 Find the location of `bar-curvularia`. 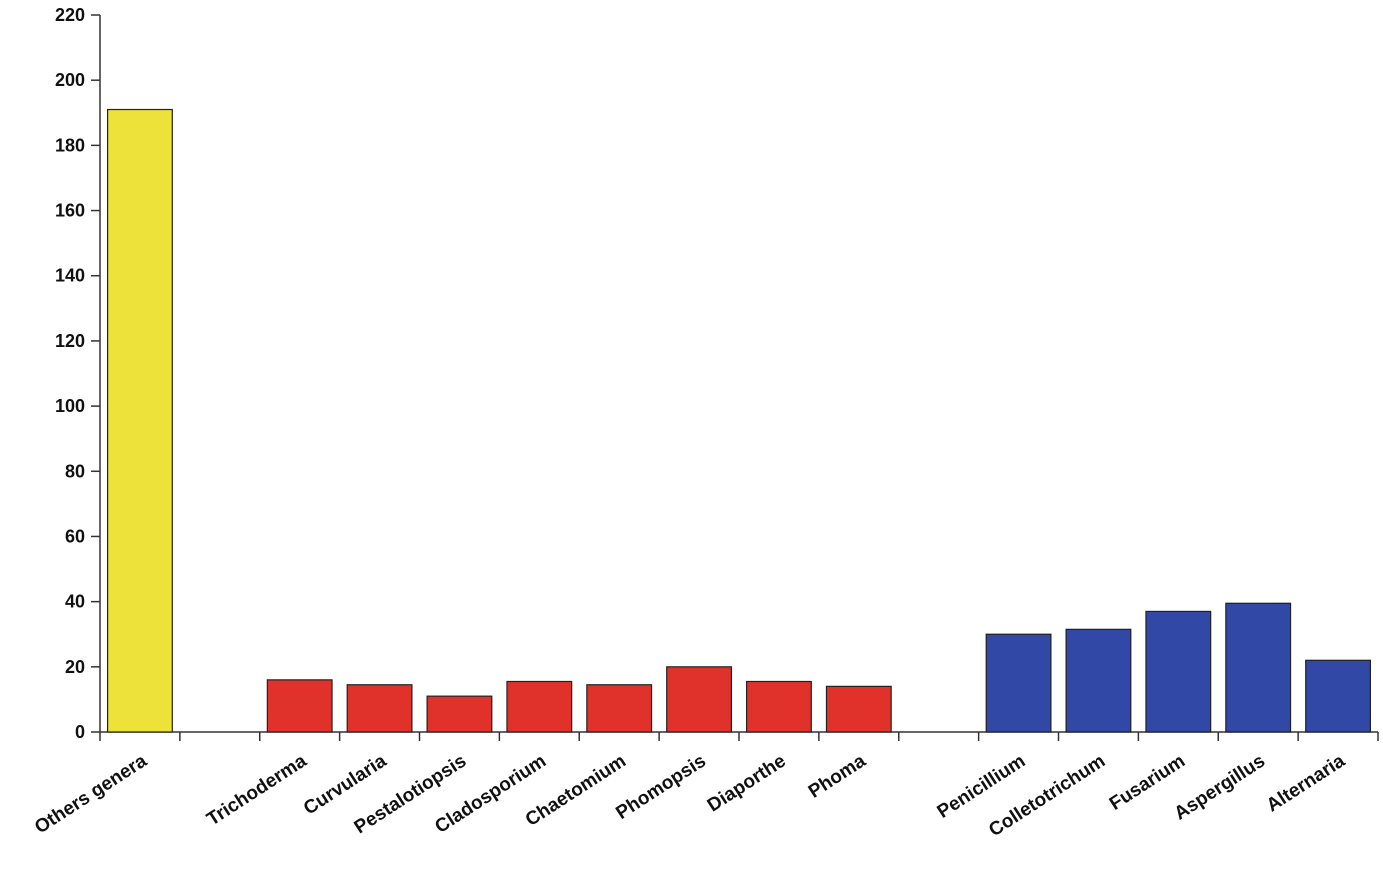

bar-curvularia is located at coordinates (379, 708).